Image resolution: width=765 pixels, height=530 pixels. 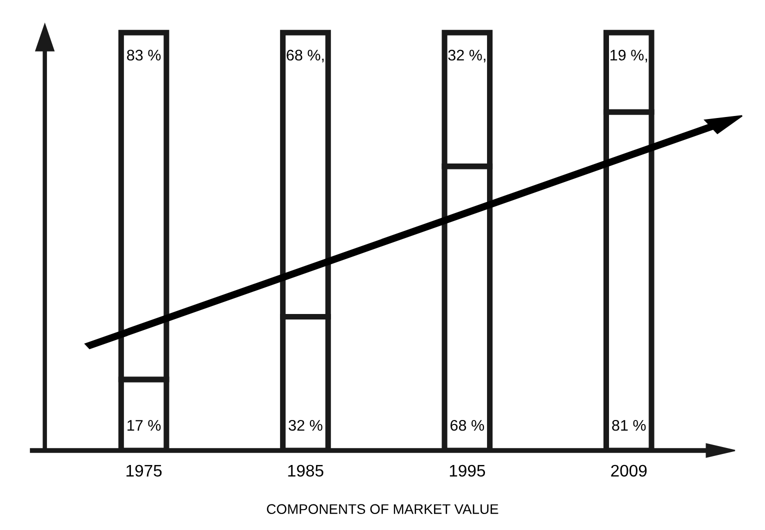 I want to click on x-tick-label: 1975, so click(x=144, y=470).